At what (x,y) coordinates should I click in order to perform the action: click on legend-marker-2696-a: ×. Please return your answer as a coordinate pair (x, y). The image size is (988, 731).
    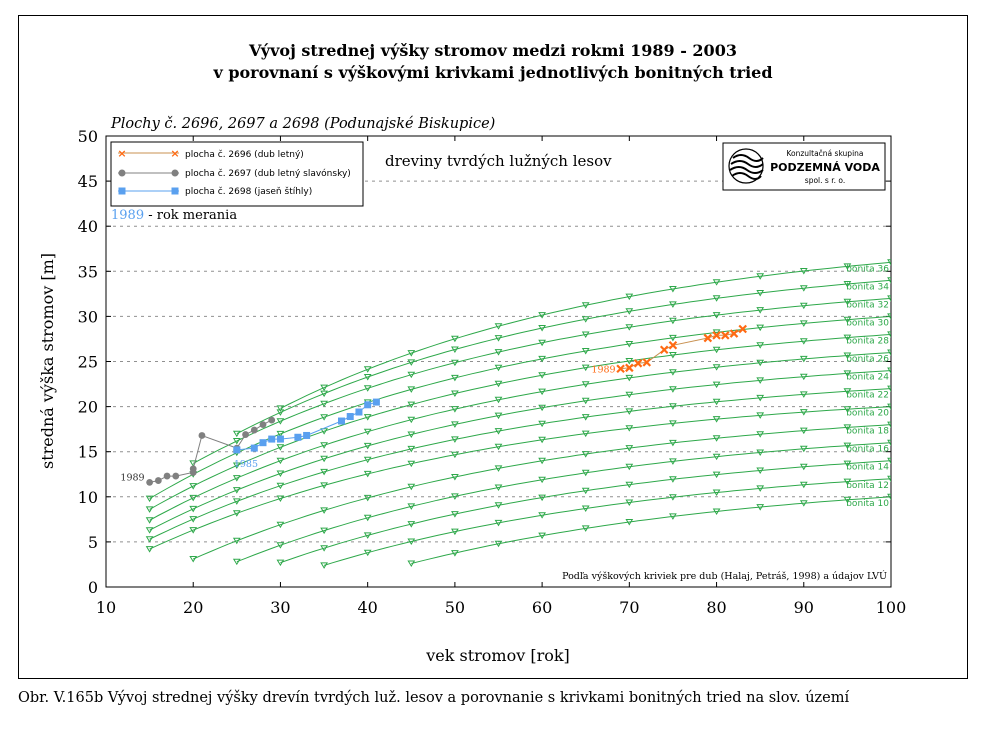
    Looking at the image, I should click on (121, 153).